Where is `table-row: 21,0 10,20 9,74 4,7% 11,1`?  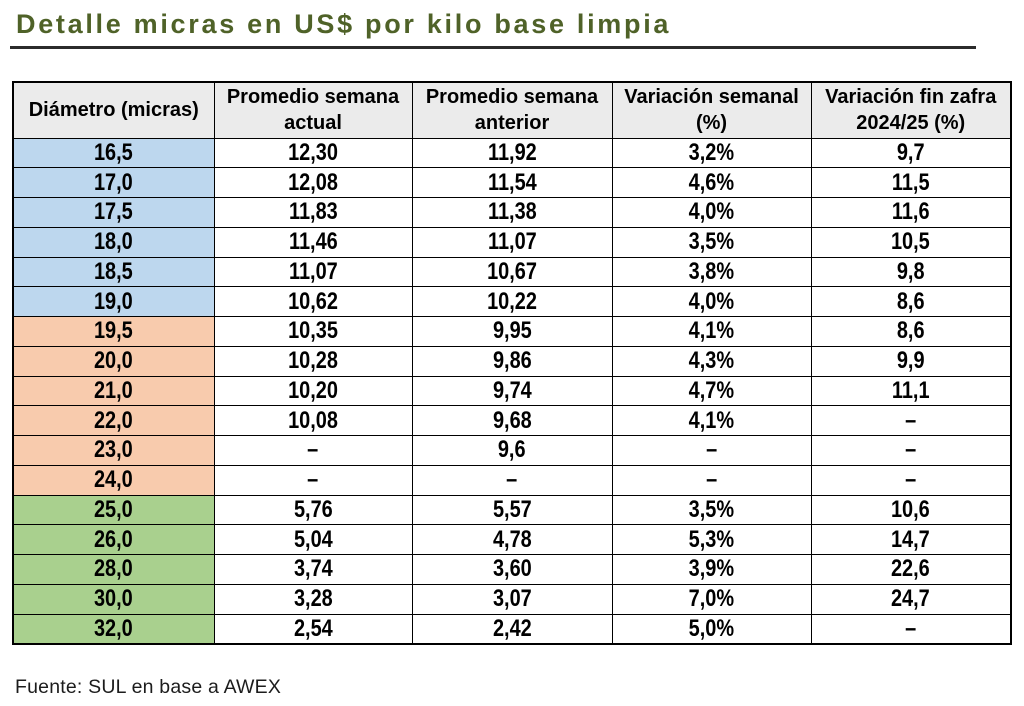 table-row: 21,0 10,20 9,74 4,7% 11,1 is located at coordinates (512, 391).